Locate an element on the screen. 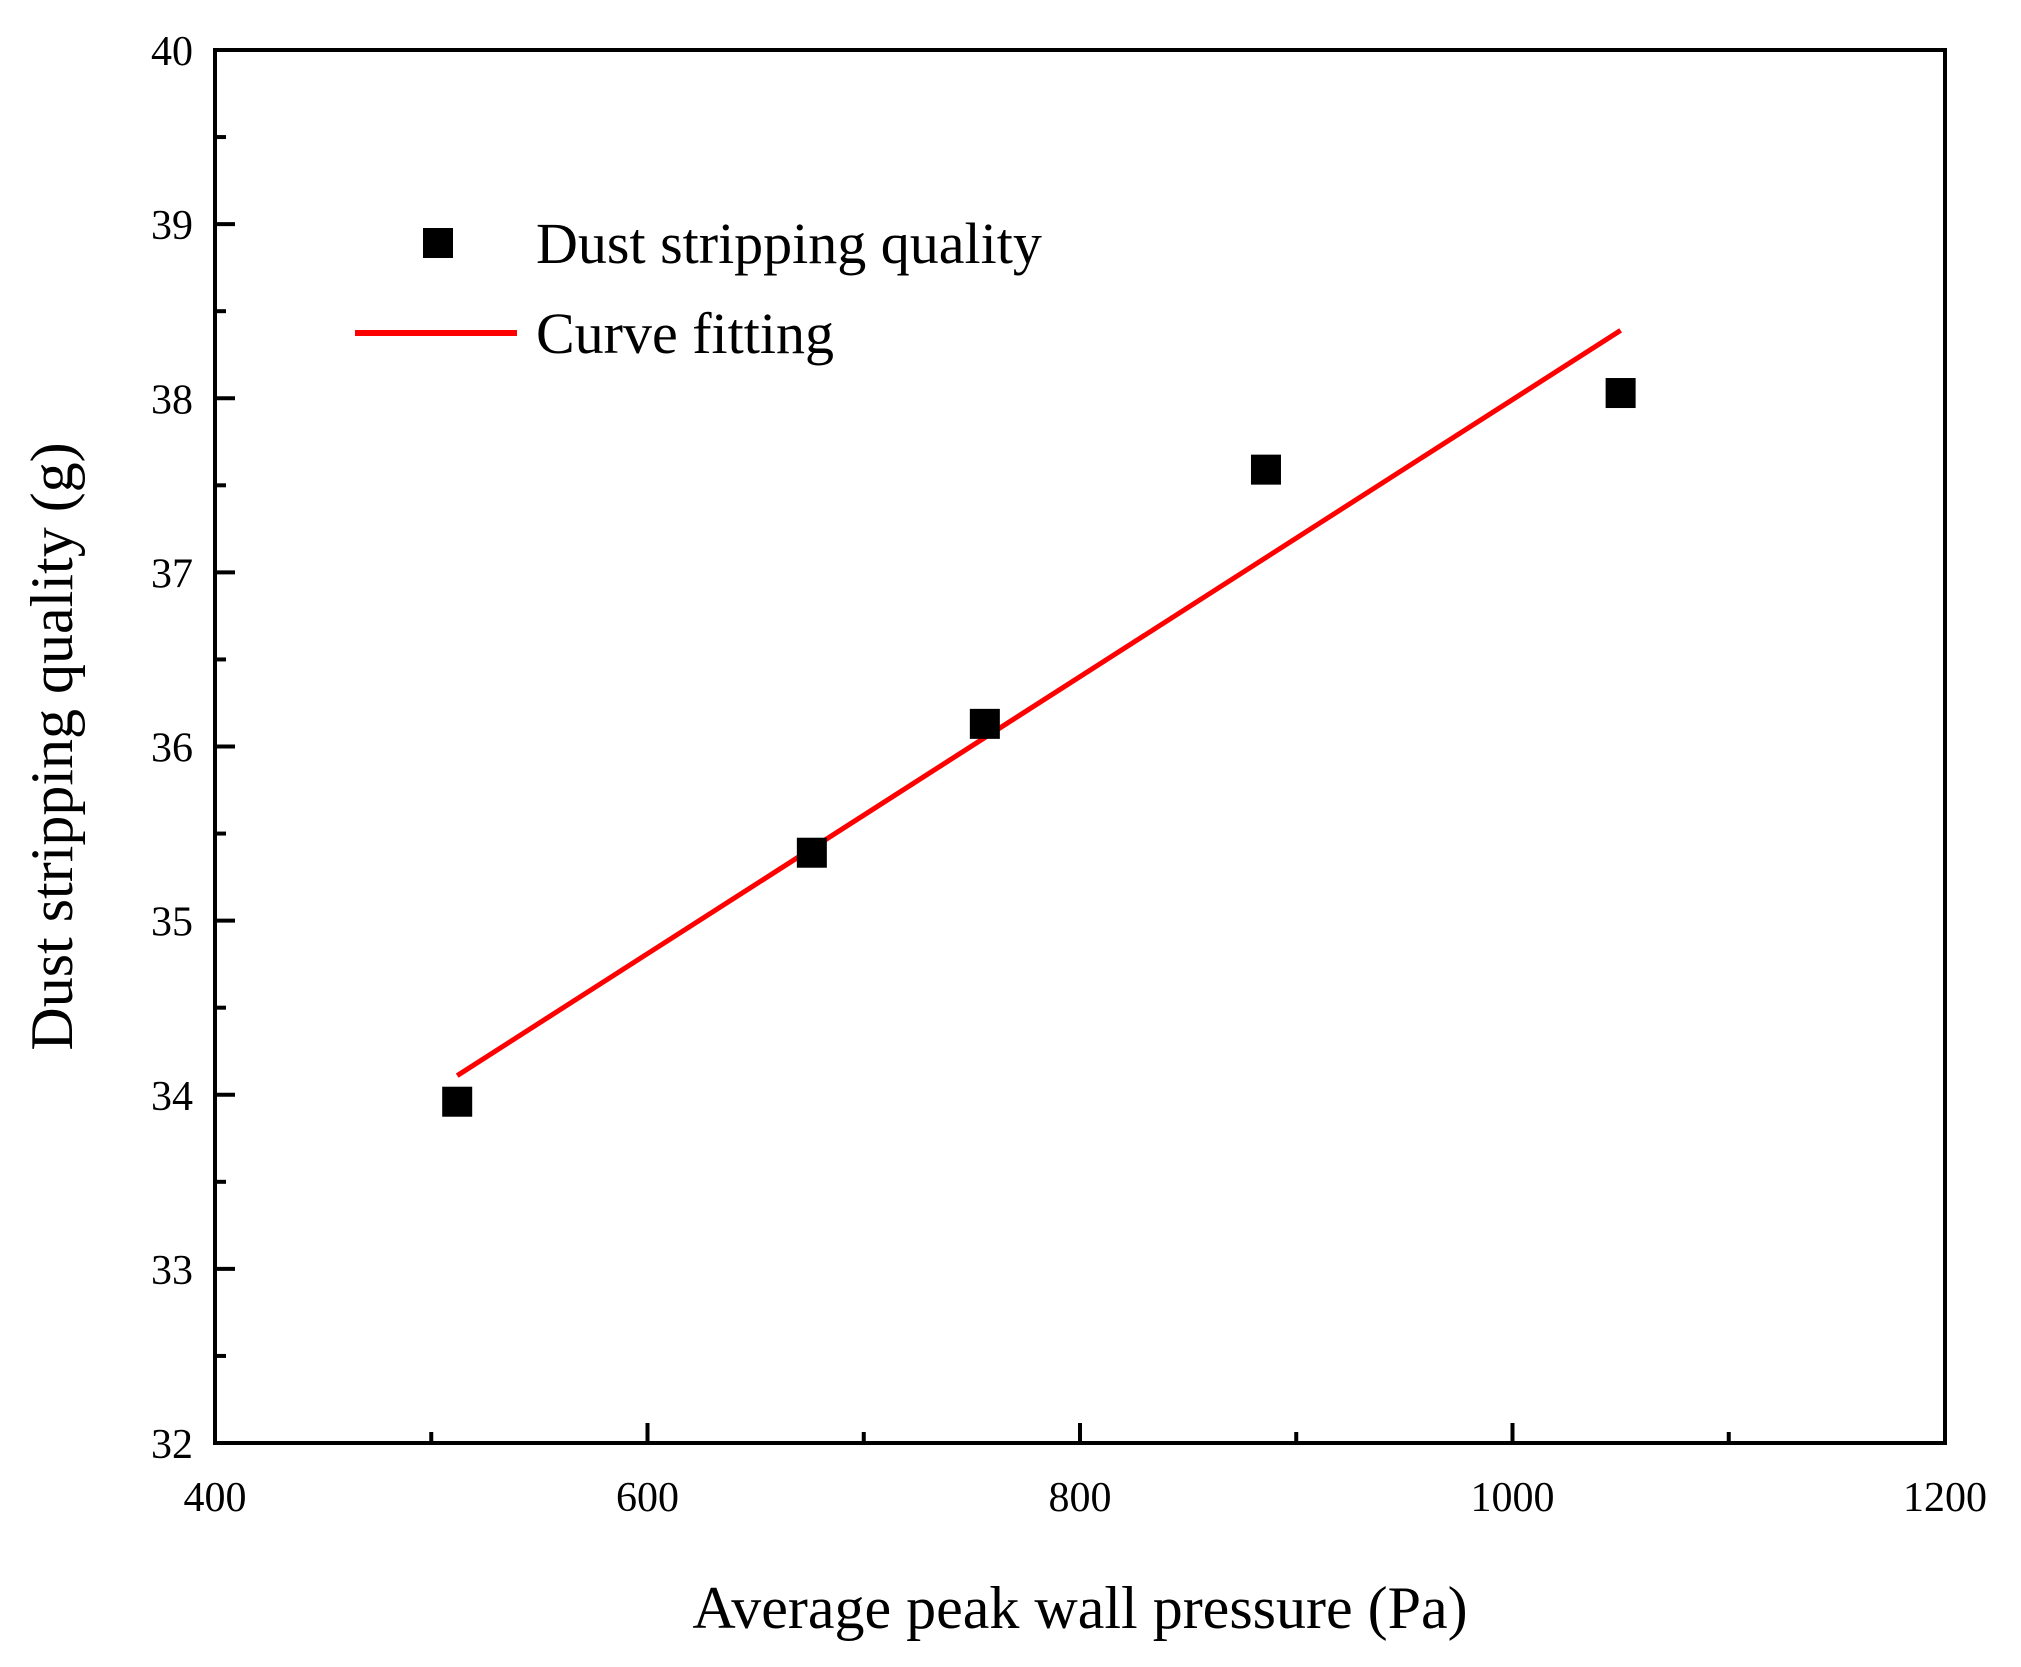 This screenshot has width=2021, height=1667. x-tick-label: 400 is located at coordinates (215, 1498).